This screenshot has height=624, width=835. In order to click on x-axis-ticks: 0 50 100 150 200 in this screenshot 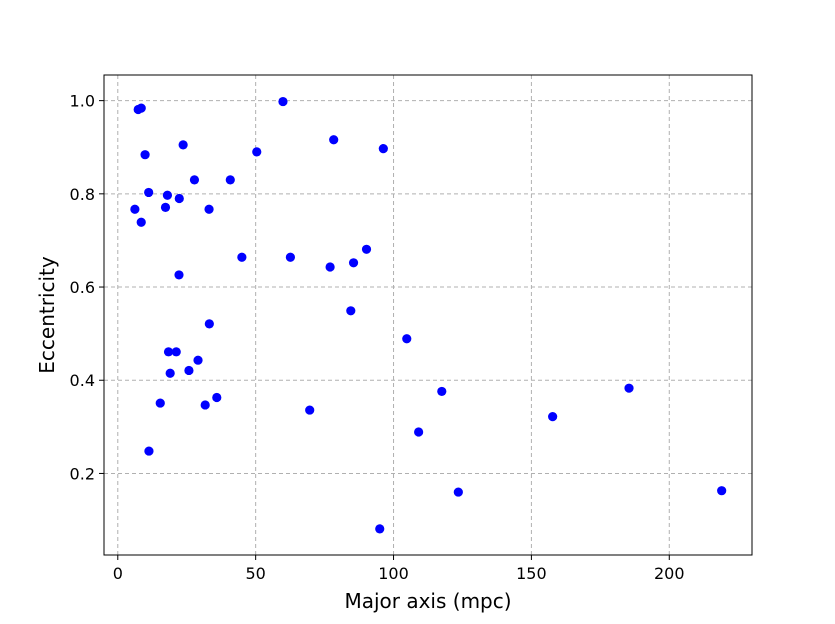, I will do `click(399, 569)`.